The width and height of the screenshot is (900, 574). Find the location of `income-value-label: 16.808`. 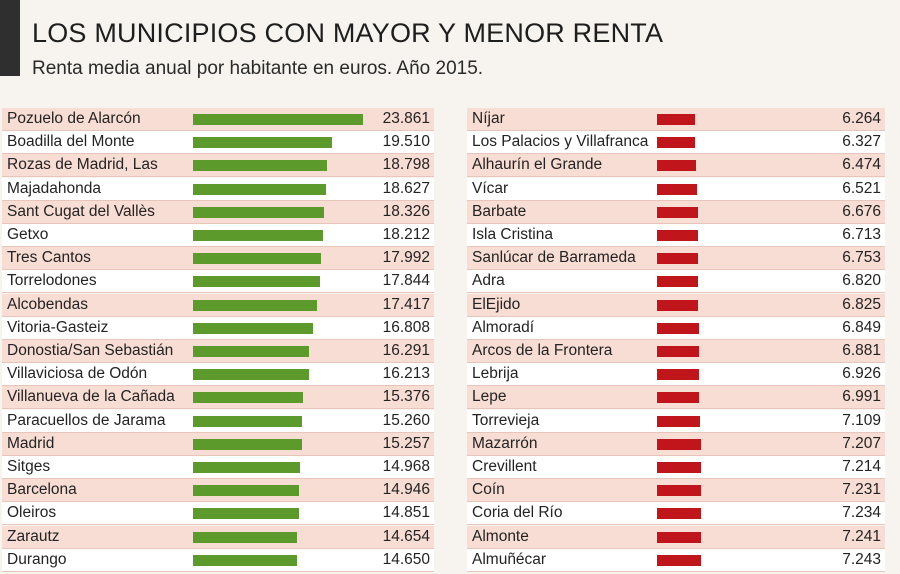

income-value-label: 16.808 is located at coordinates (406, 327).